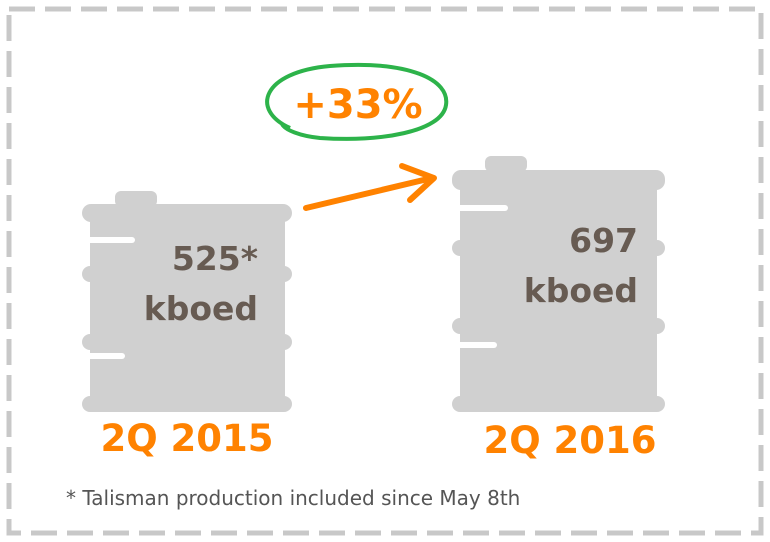  What do you see at coordinates (603, 240) in the screenshot?
I see `value: 697` at bounding box center [603, 240].